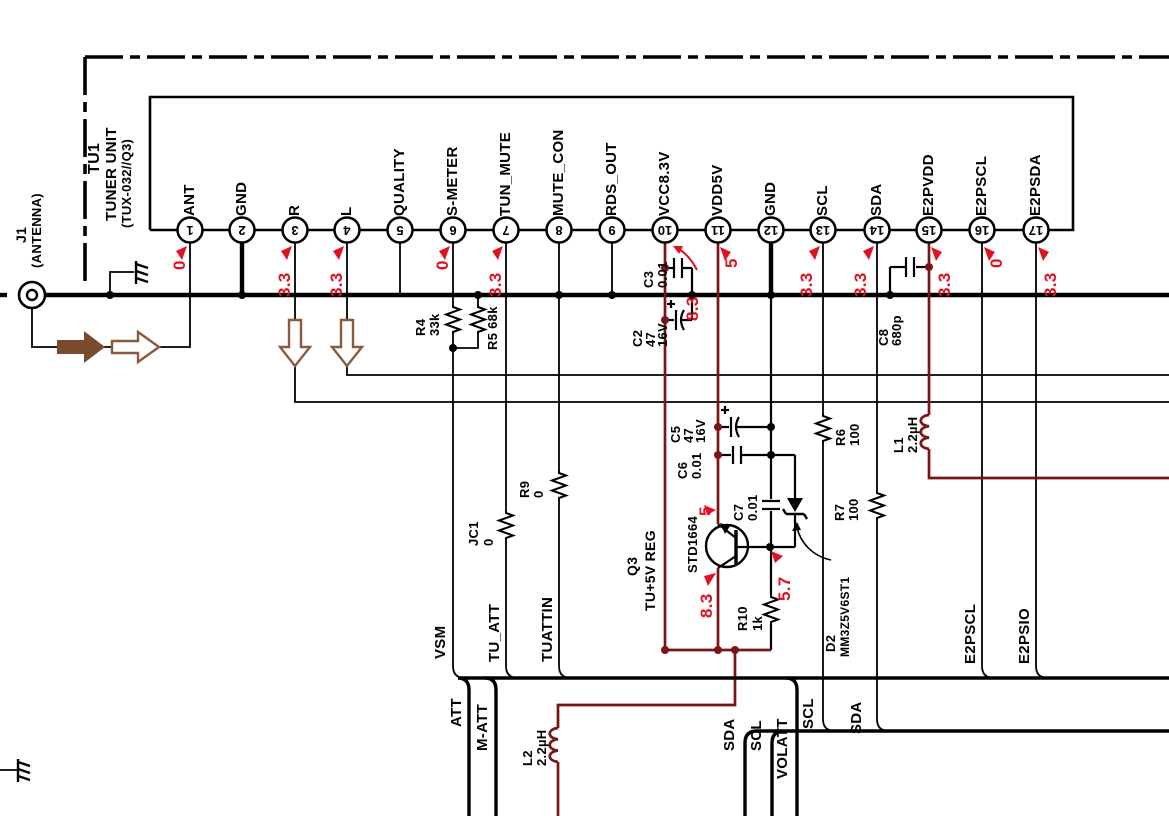 The image size is (1169, 816). Describe the element at coordinates (782, 748) in the screenshot. I see `signal-label: VOLATT` at that location.